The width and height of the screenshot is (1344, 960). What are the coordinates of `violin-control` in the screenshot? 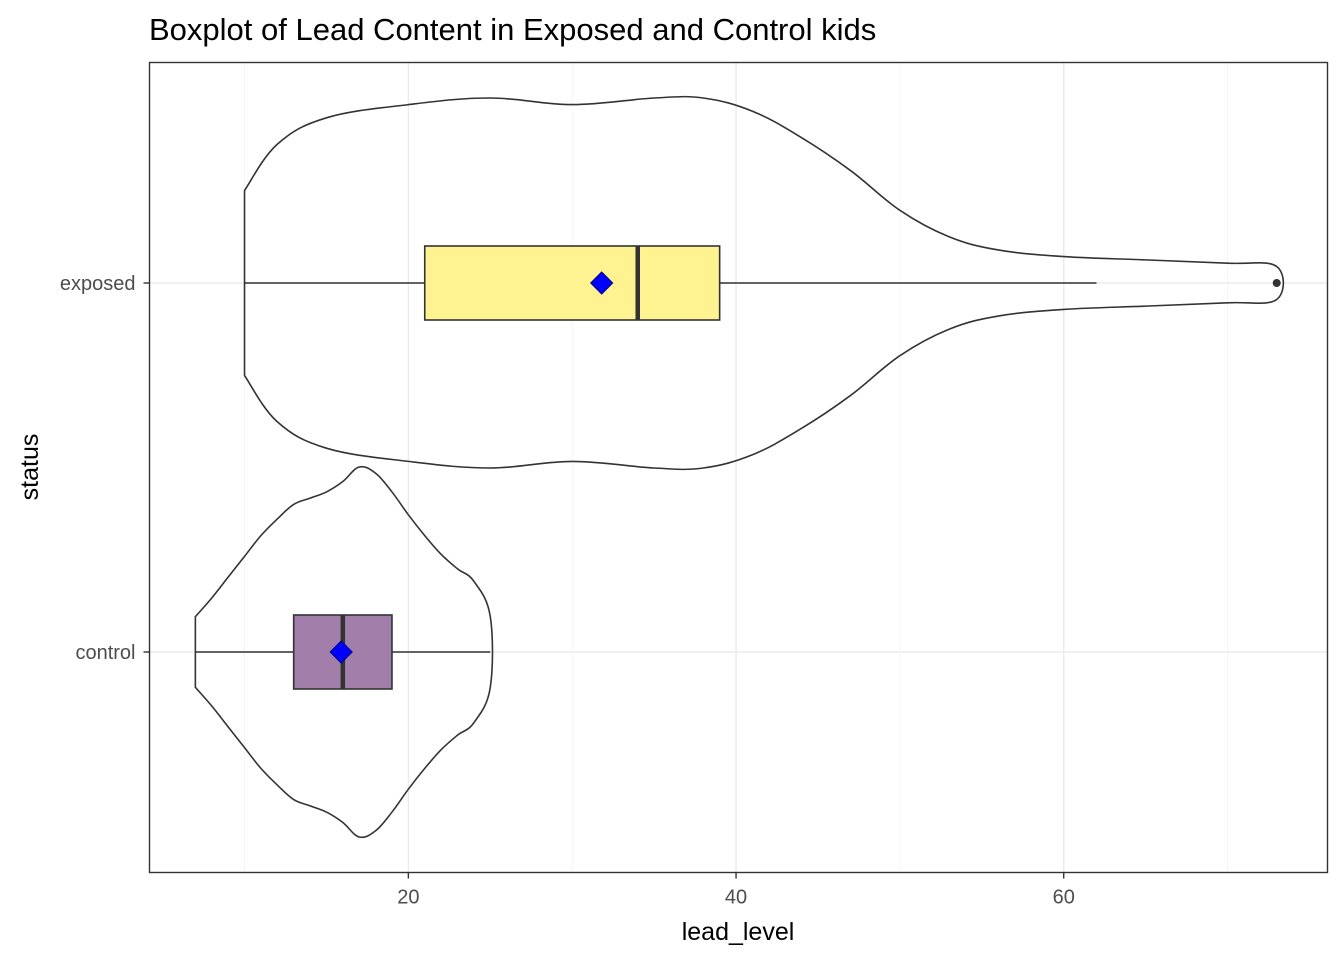 It's located at (344, 652).